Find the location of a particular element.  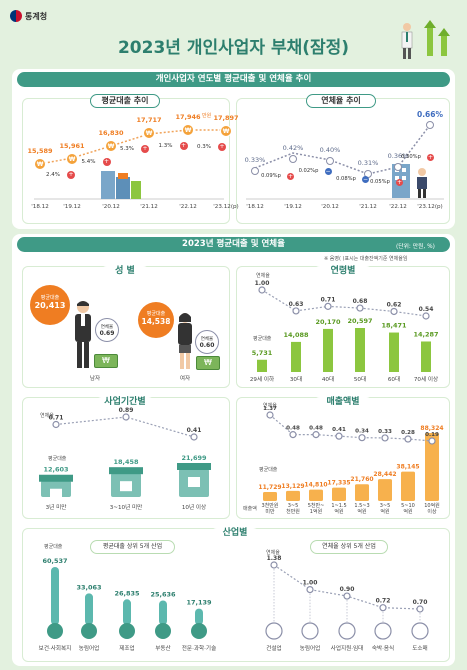

rate-year-2: '20.12 is located at coordinates (330, 207).